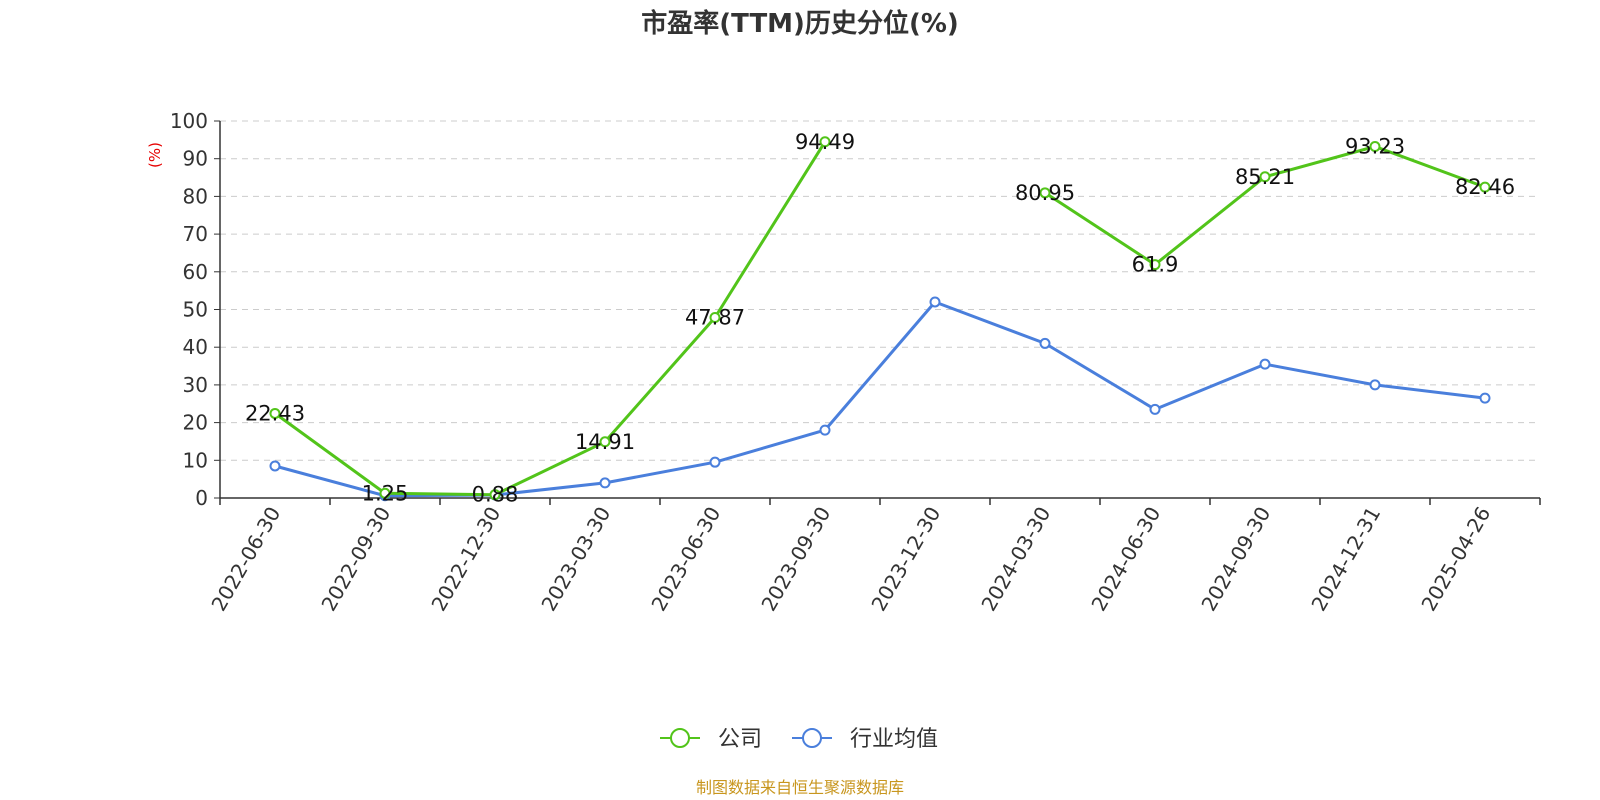  Describe the element at coordinates (465, 559) in the screenshot. I see `x-tick-label: 2022-12-30` at that location.